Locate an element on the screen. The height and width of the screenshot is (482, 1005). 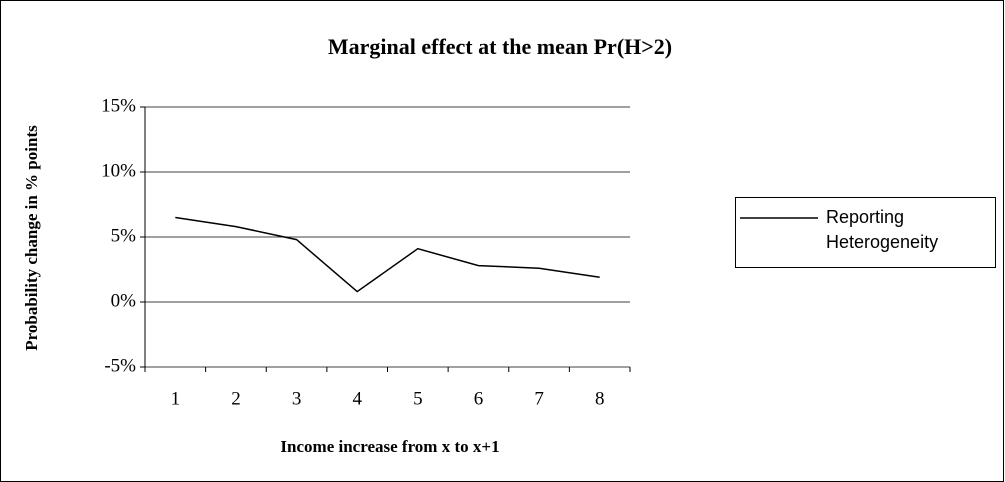
chart-title: Marginal effect at the mean Pr(H>2) is located at coordinates (500, 46).